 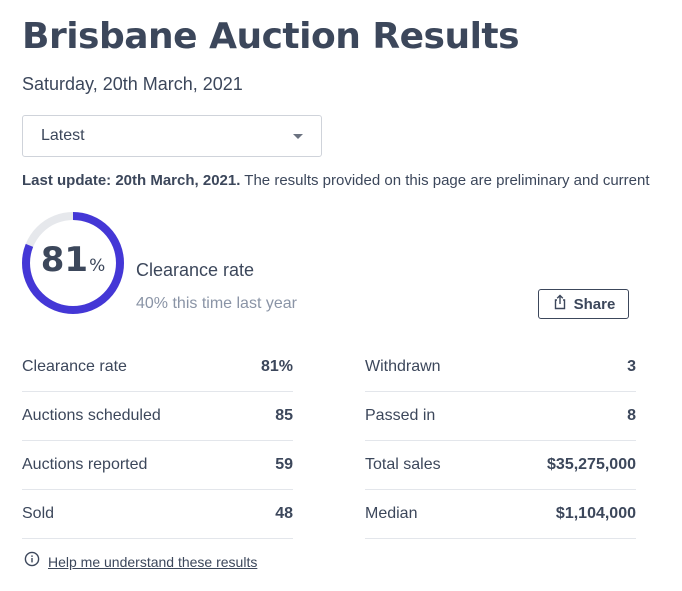 I want to click on share-icon, so click(x=560, y=304).